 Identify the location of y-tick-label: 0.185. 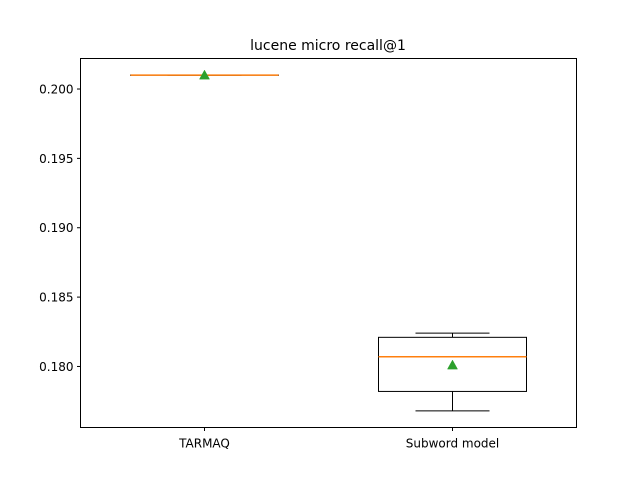
(56, 298).